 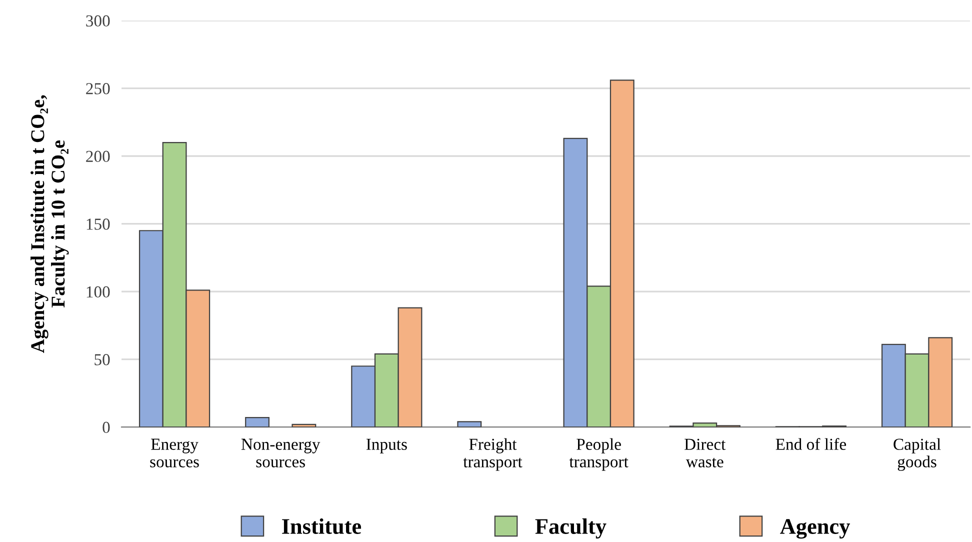 What do you see at coordinates (570, 528) in the screenshot?
I see `legend-label: Faculty` at bounding box center [570, 528].